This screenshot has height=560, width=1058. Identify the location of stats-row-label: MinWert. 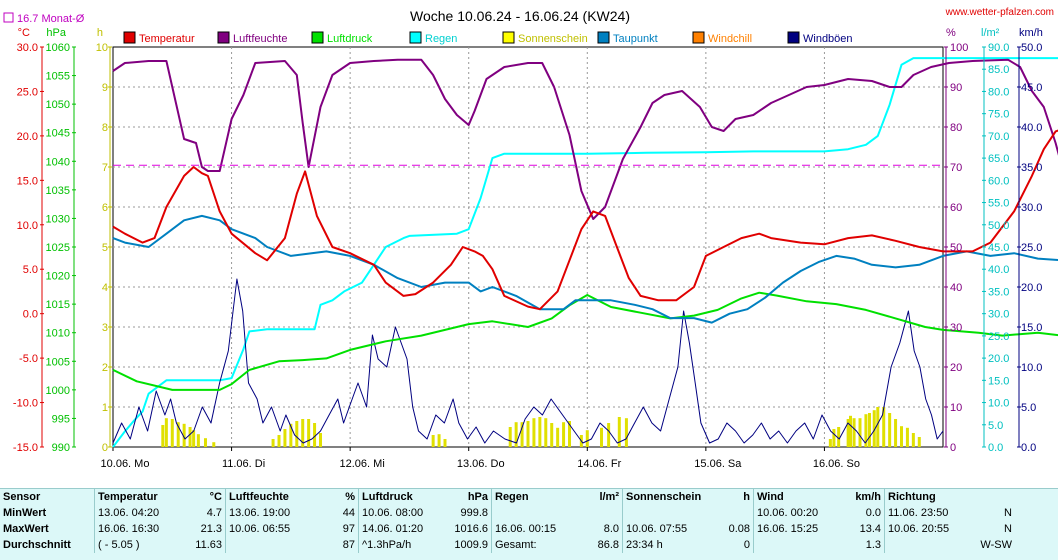
(25, 513).